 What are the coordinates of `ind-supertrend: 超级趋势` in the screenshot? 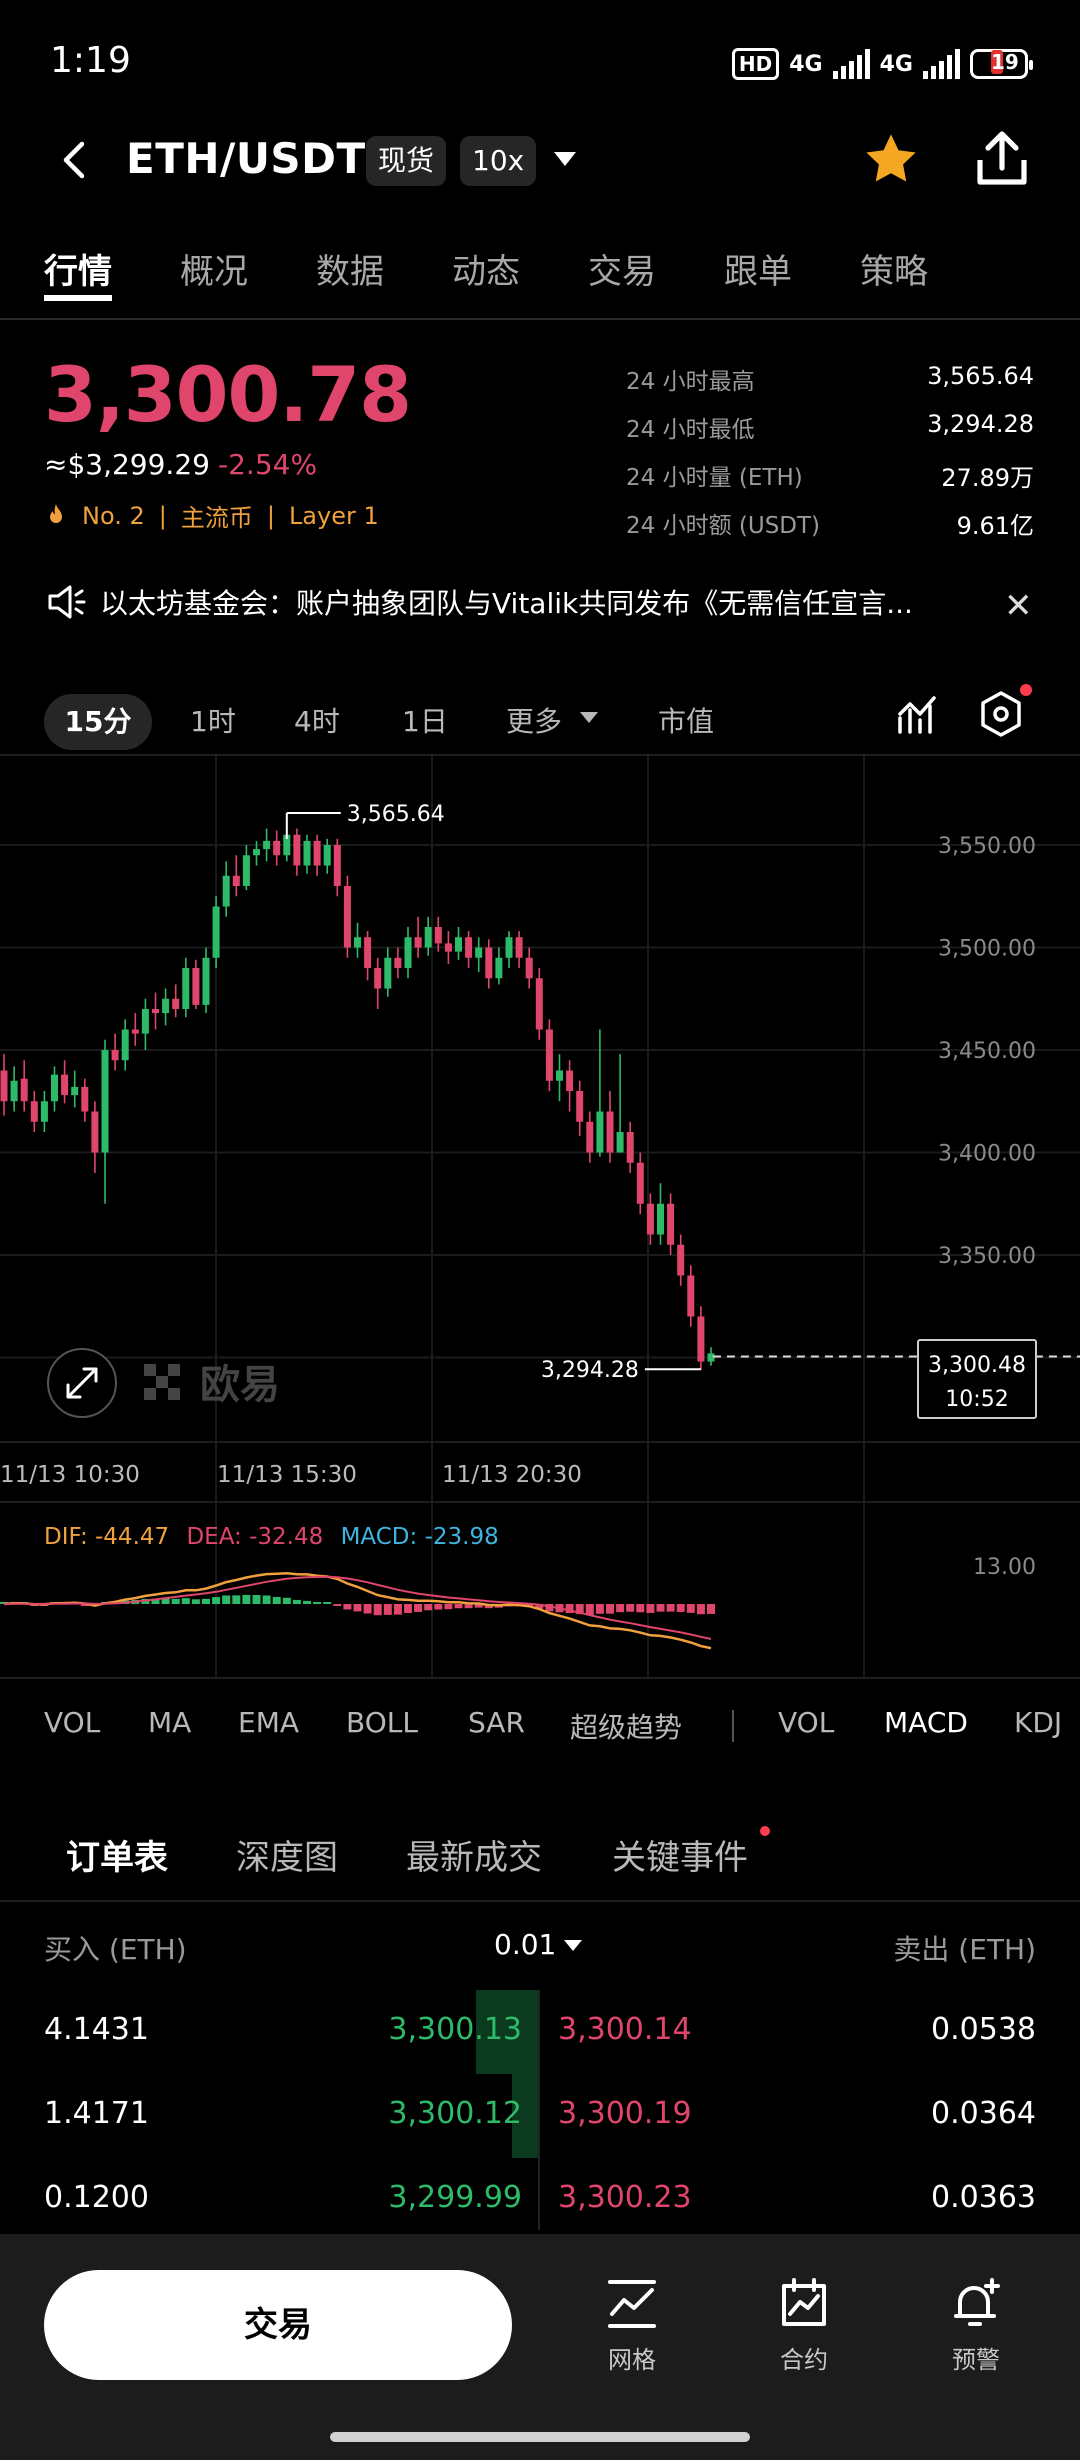 It's located at (626, 1727).